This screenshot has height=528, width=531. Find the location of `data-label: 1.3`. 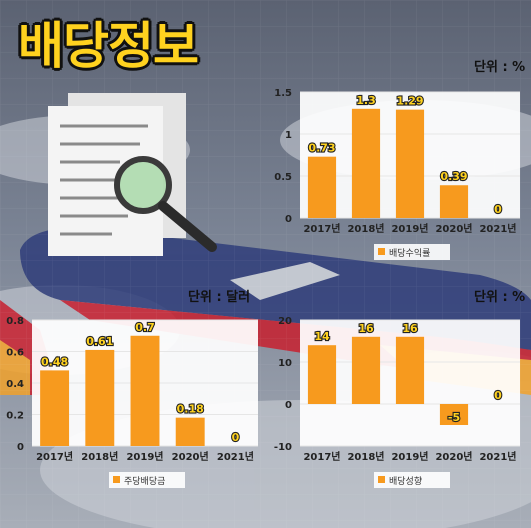

data-label: 1.3 is located at coordinates (366, 100).